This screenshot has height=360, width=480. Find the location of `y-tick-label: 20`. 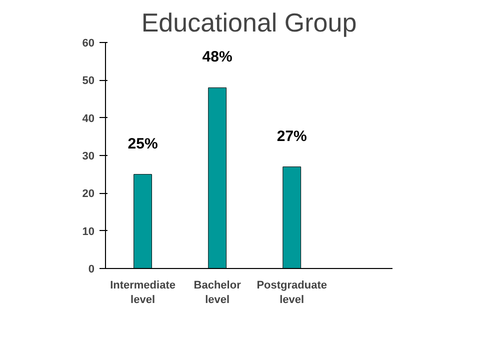

y-tick-label: 20 is located at coordinates (88, 194).